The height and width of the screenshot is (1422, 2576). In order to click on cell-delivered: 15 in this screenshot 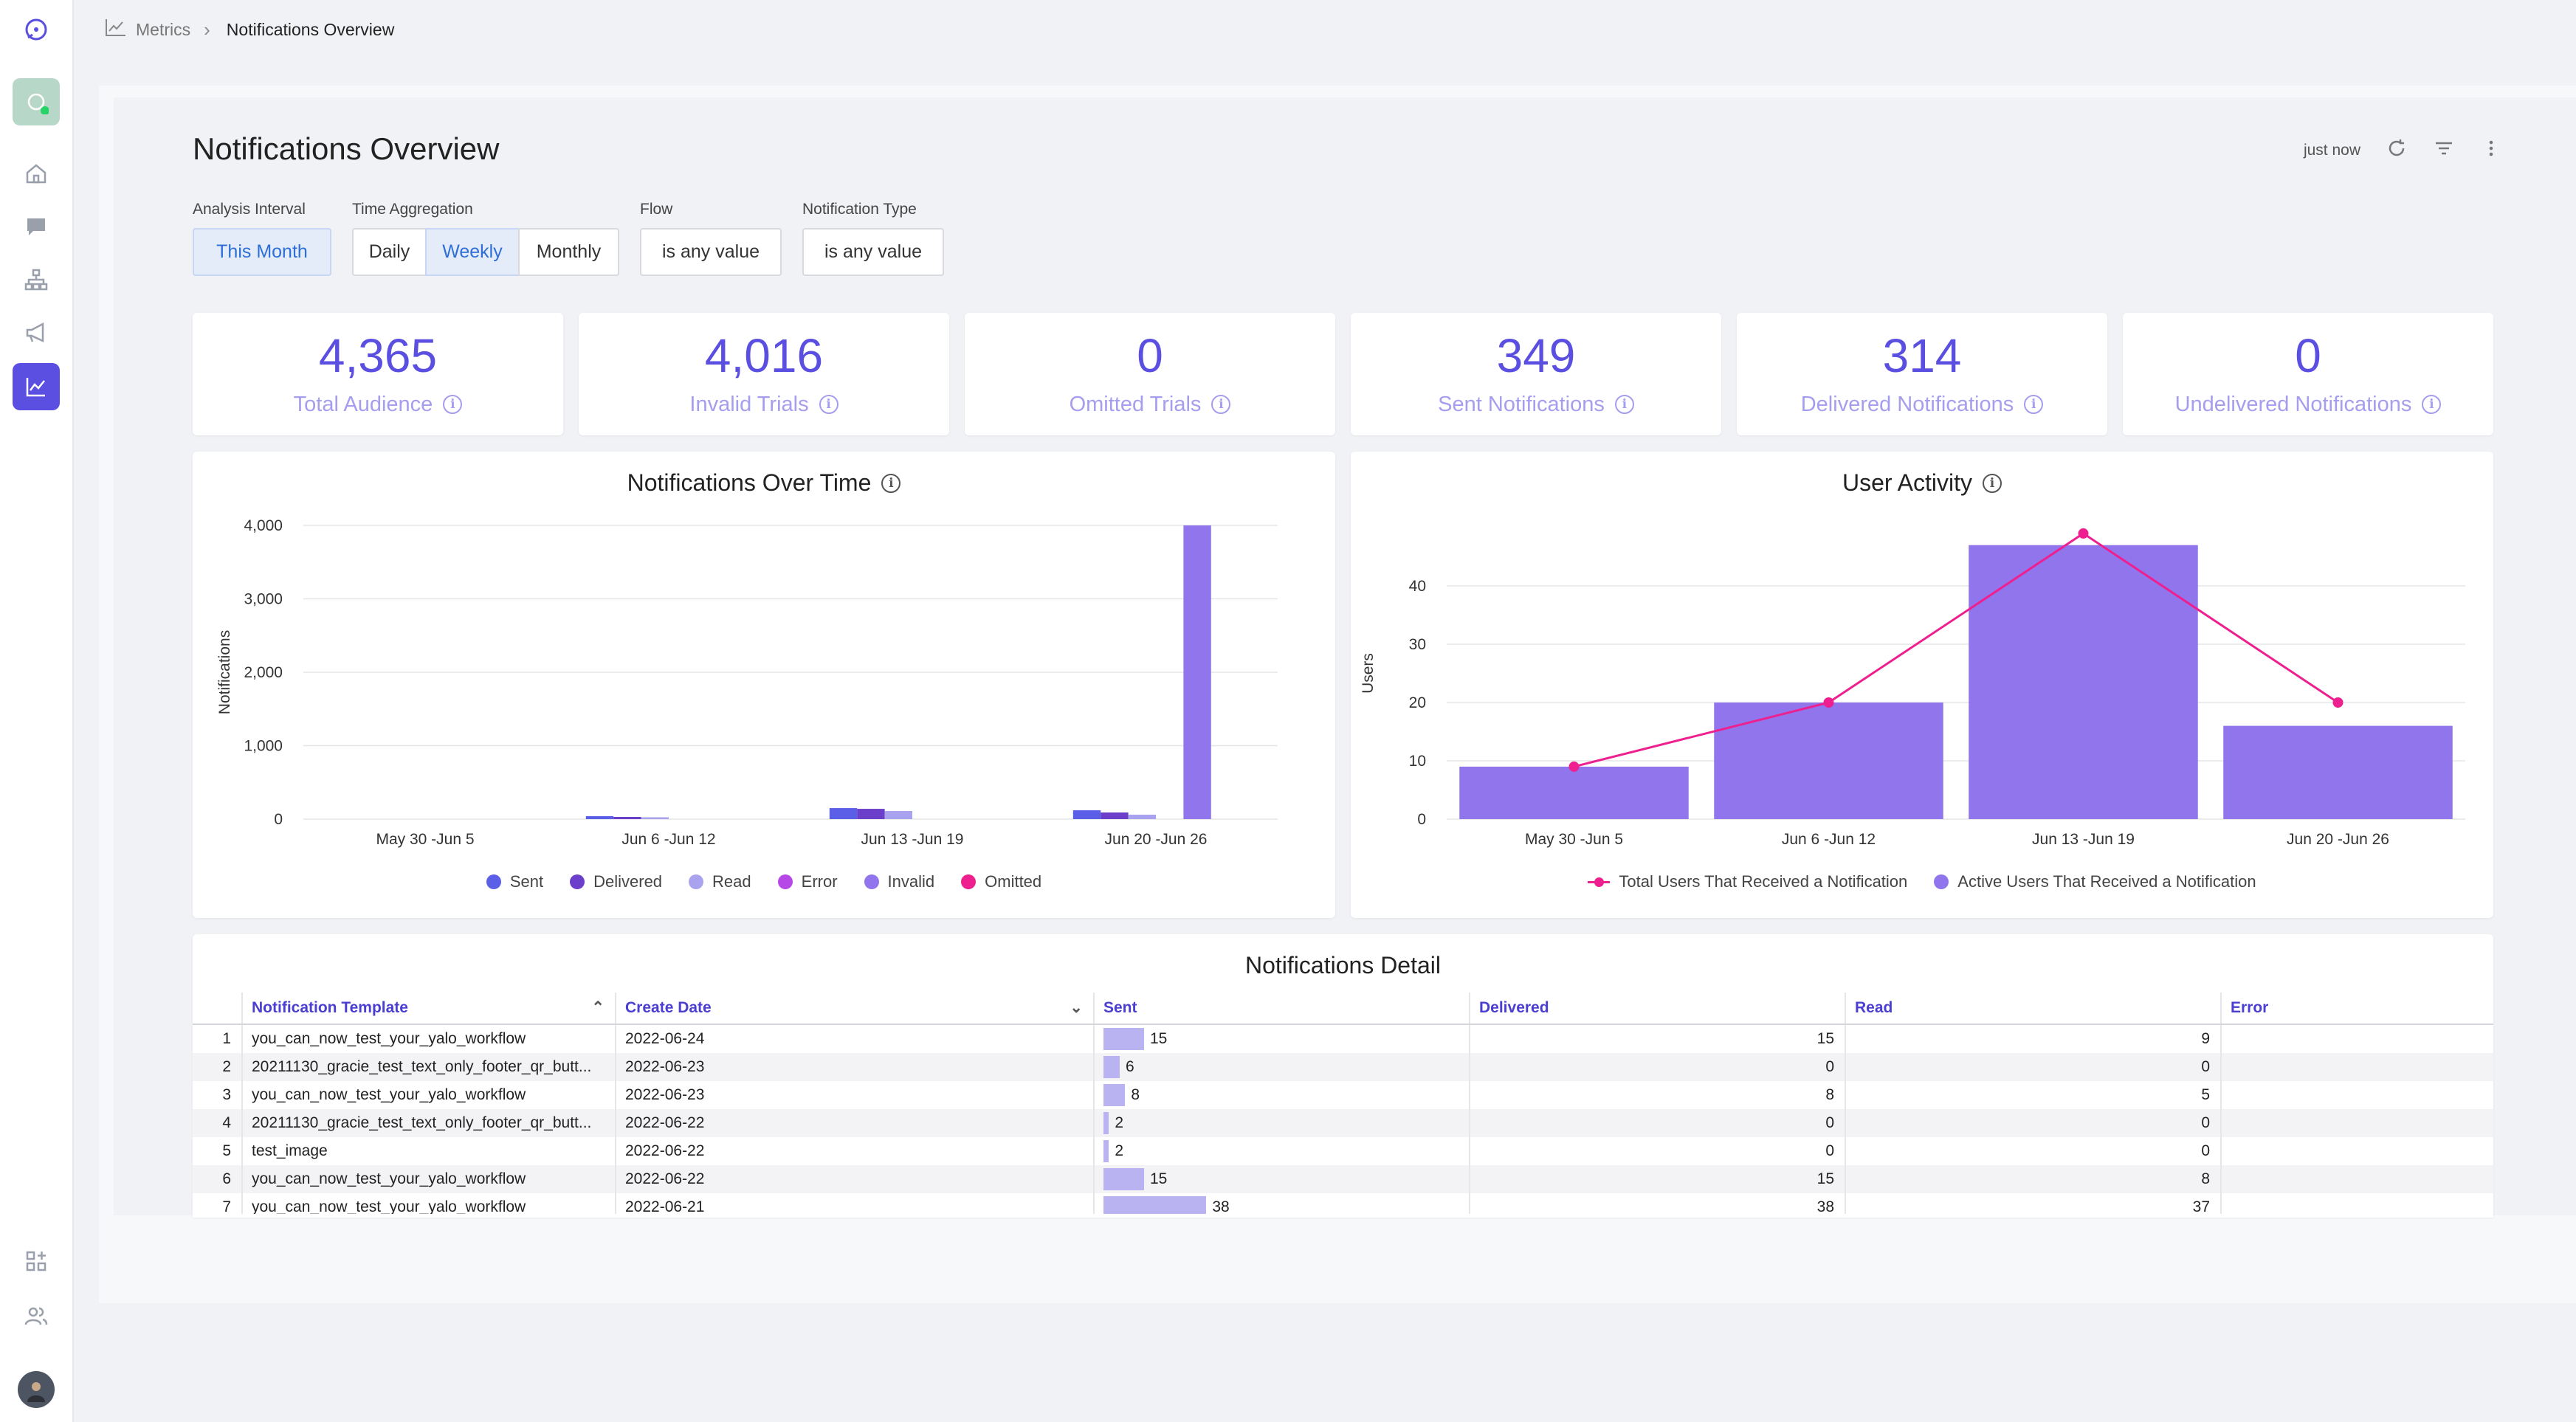, I will do `click(1657, 1179)`.